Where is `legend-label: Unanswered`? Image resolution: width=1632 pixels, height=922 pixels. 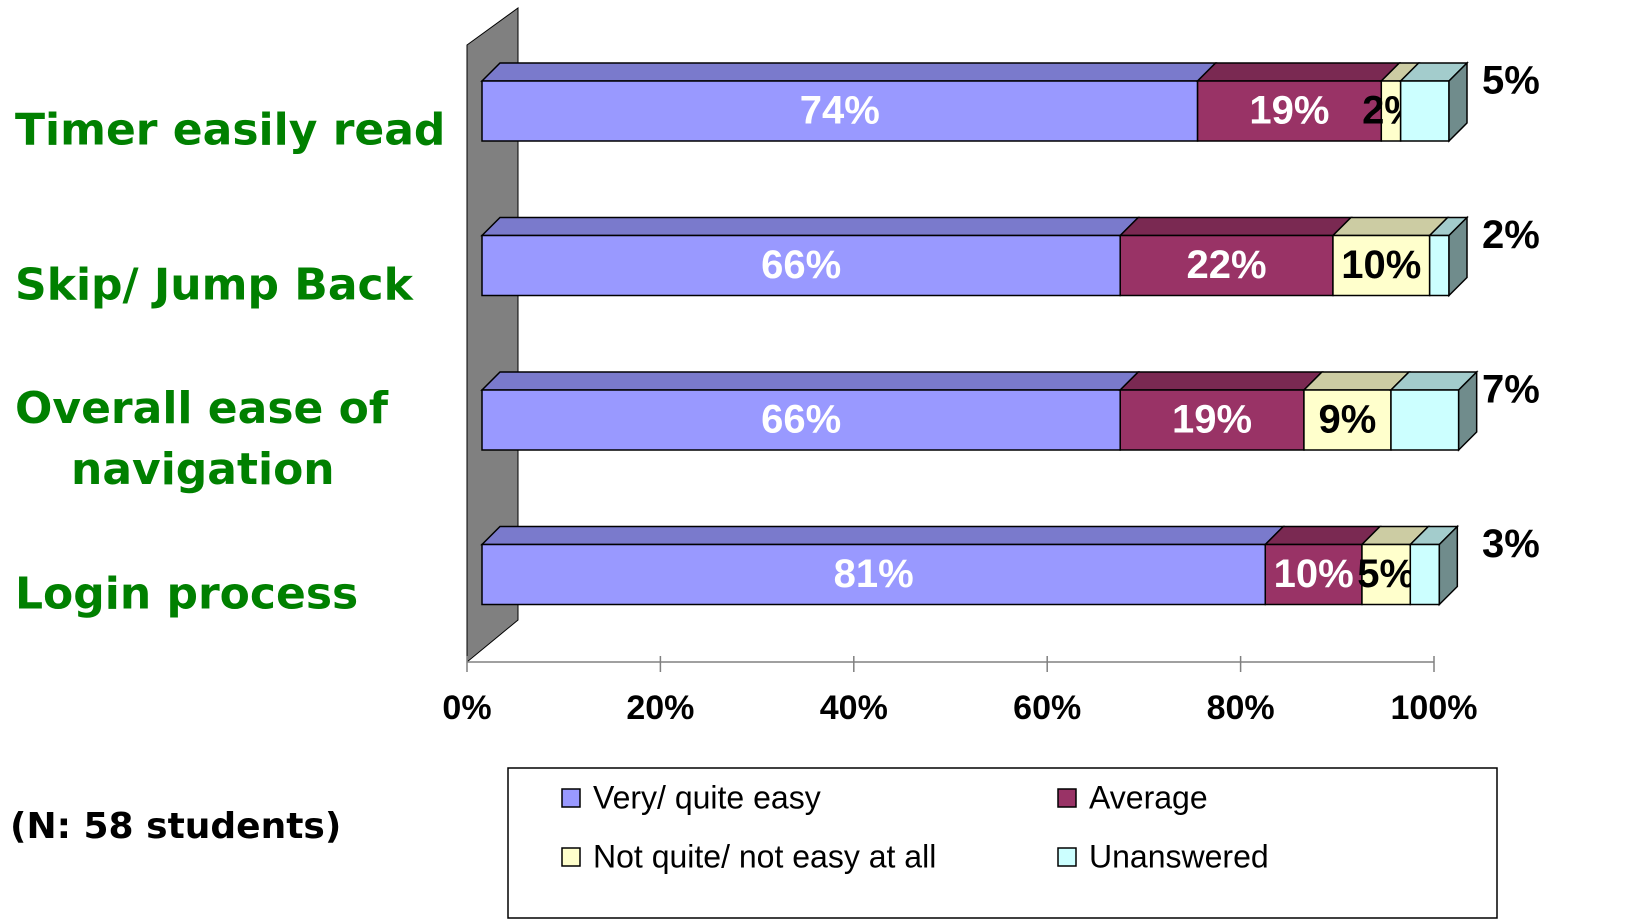
legend-label: Unanswered is located at coordinates (1179, 856).